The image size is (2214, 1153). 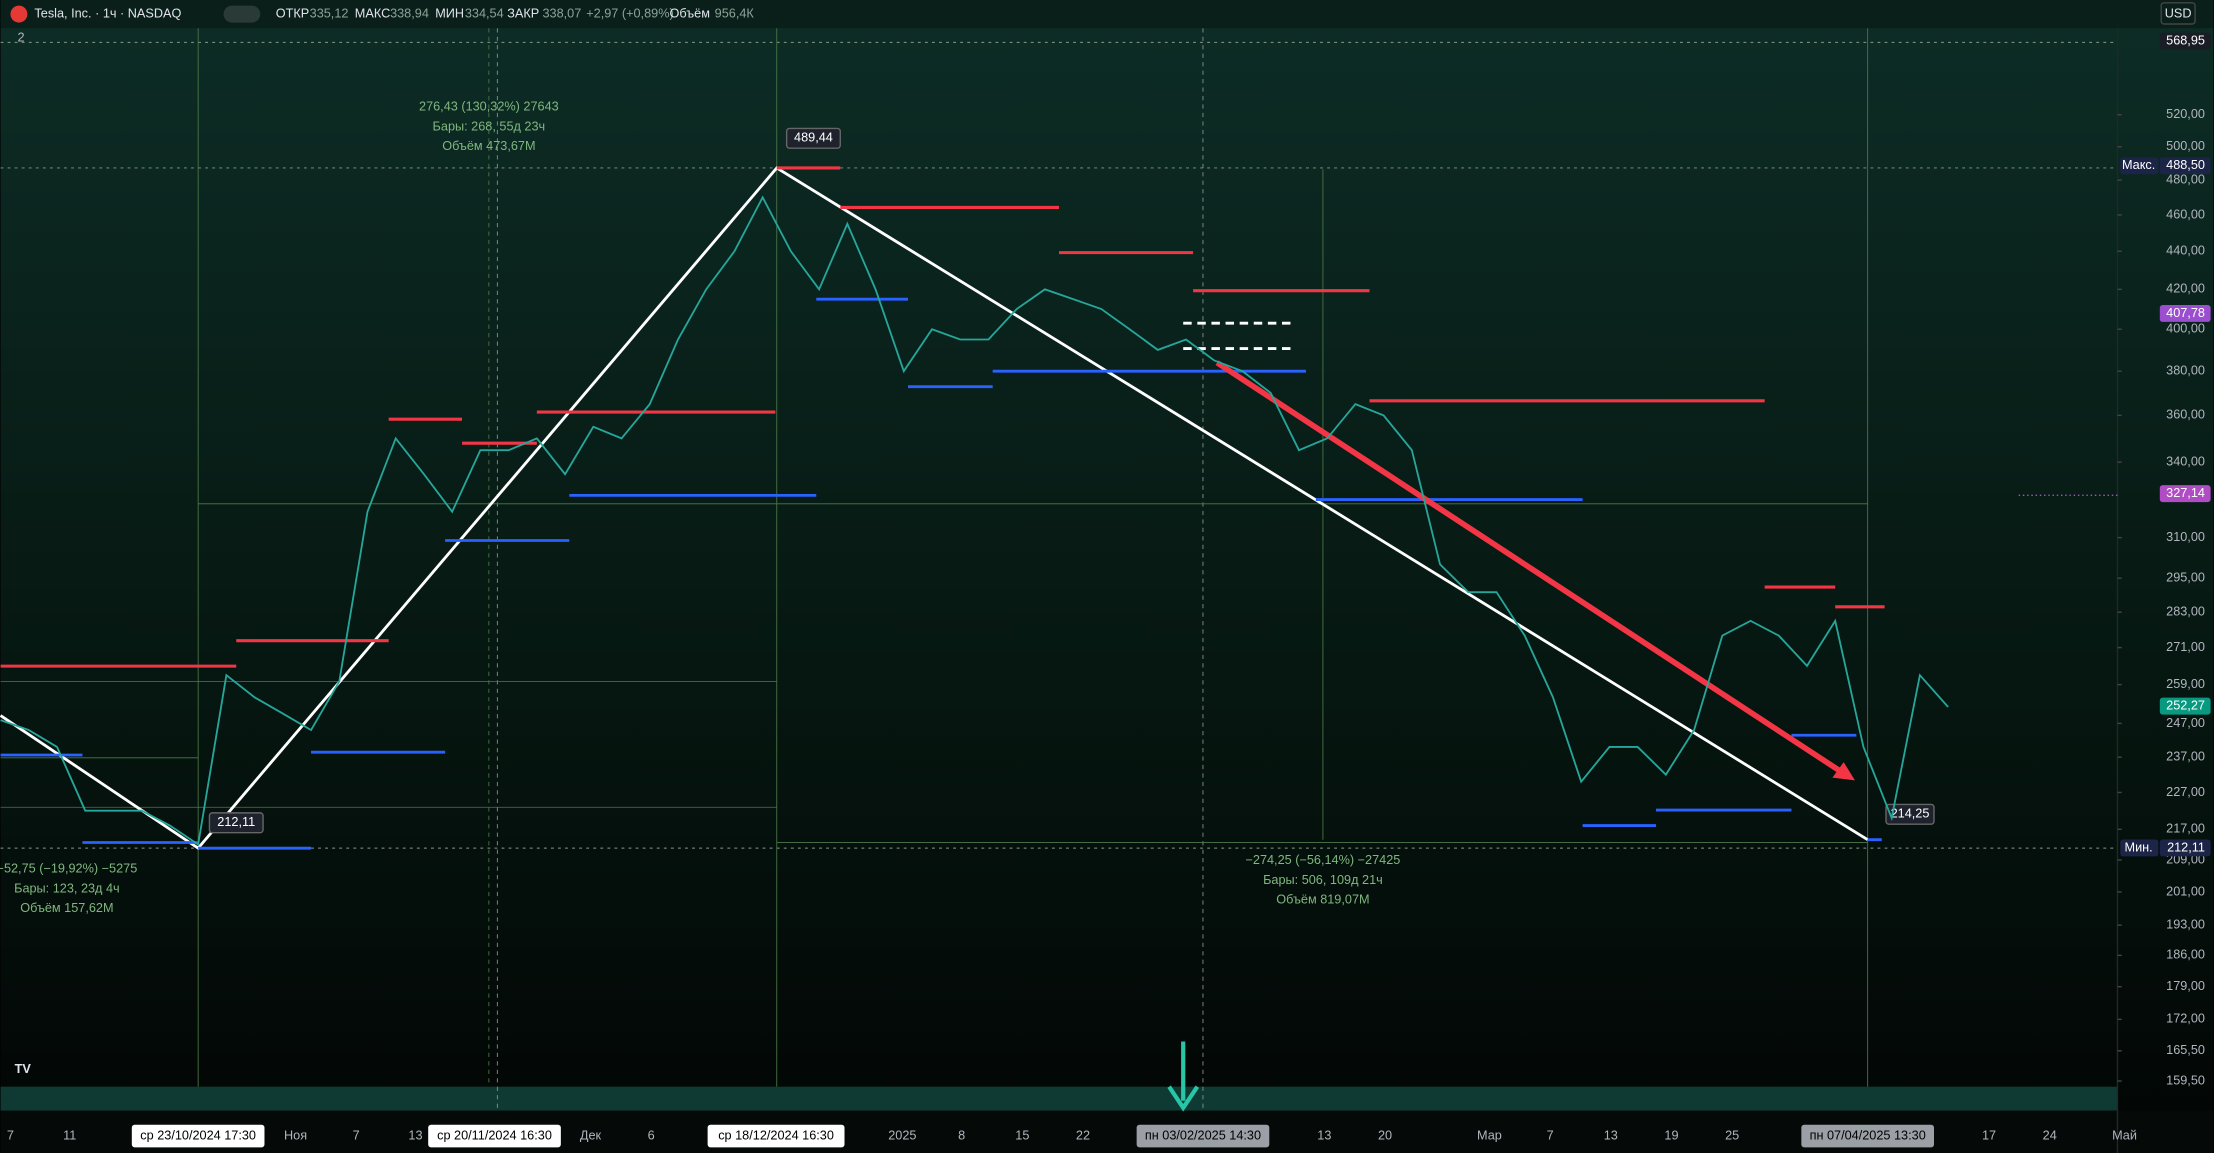 What do you see at coordinates (329, 13) in the screenshot?
I see `ohlc-value: 335,12` at bounding box center [329, 13].